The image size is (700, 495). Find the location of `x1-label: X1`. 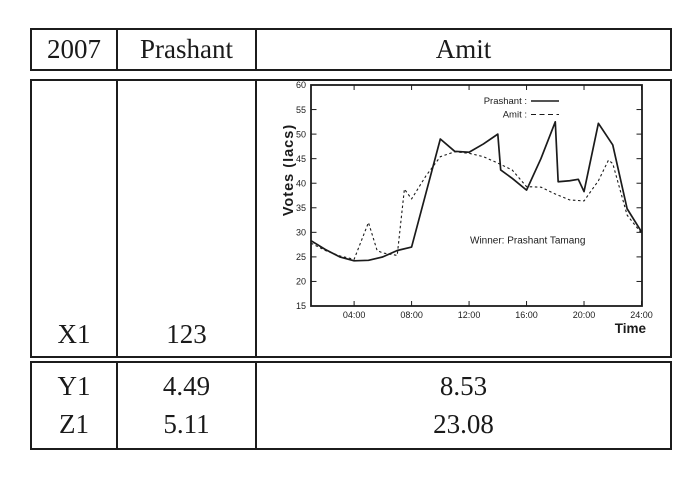

x1-label: X1 is located at coordinates (74, 334).